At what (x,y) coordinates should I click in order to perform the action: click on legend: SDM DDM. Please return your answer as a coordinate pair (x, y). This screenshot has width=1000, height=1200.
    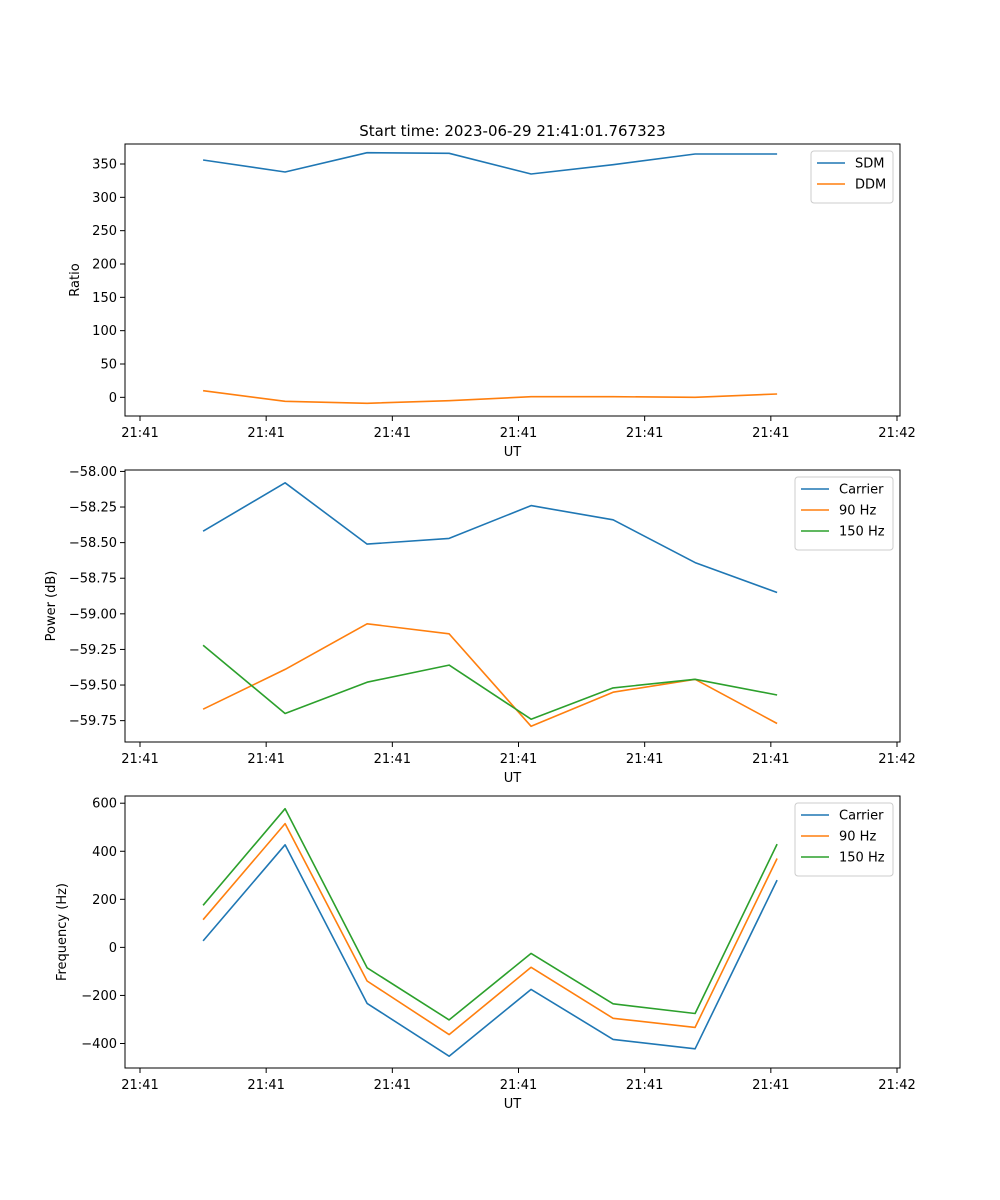
    Looking at the image, I should click on (852, 177).